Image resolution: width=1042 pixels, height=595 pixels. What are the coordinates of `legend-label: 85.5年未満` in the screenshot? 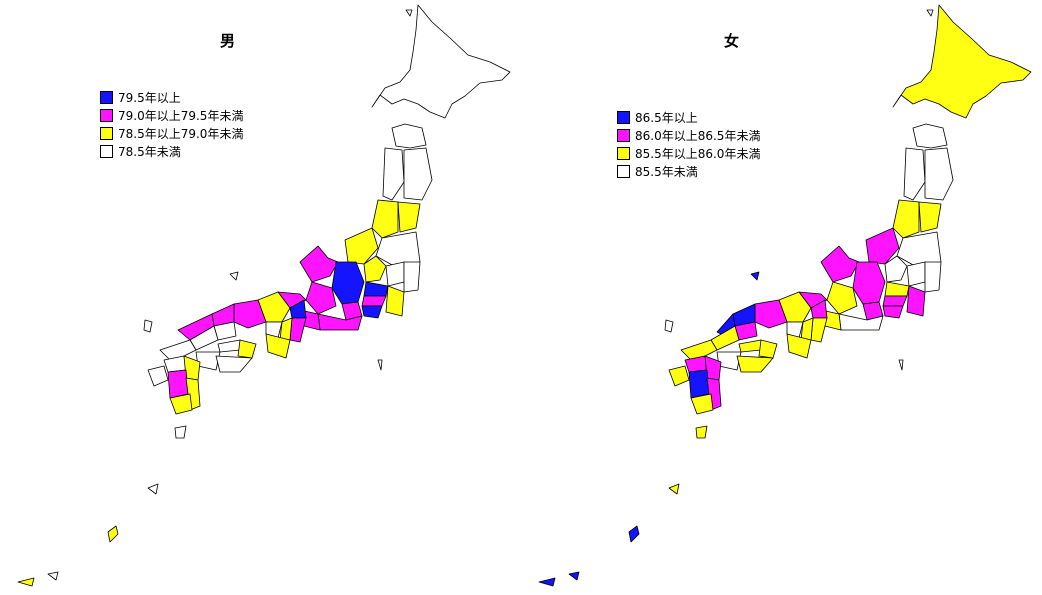 It's located at (666, 171).